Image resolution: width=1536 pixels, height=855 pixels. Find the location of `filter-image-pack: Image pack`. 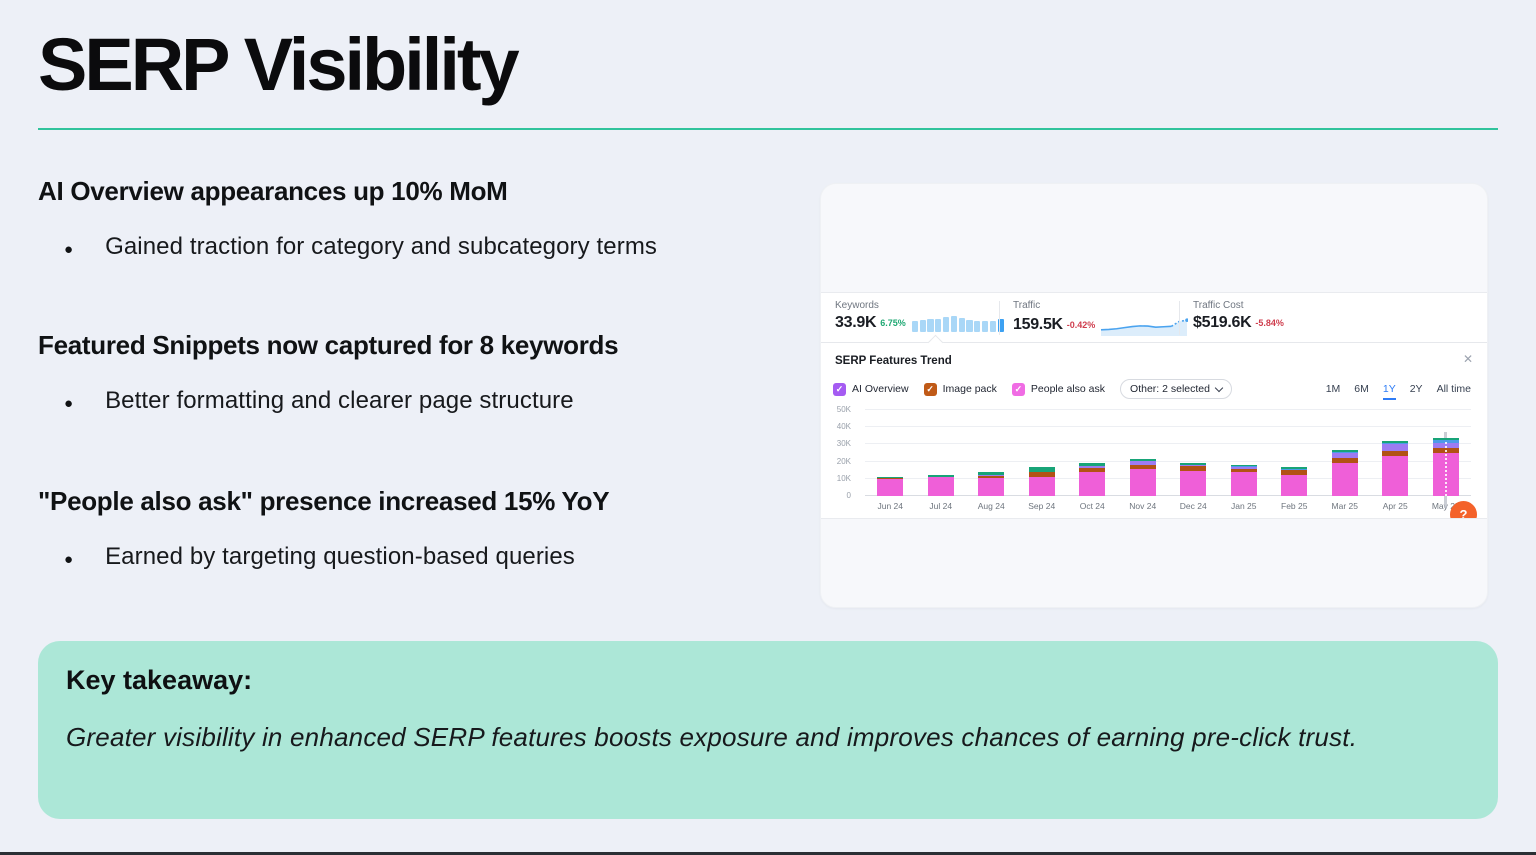

filter-image-pack: Image pack is located at coordinates (960, 389).